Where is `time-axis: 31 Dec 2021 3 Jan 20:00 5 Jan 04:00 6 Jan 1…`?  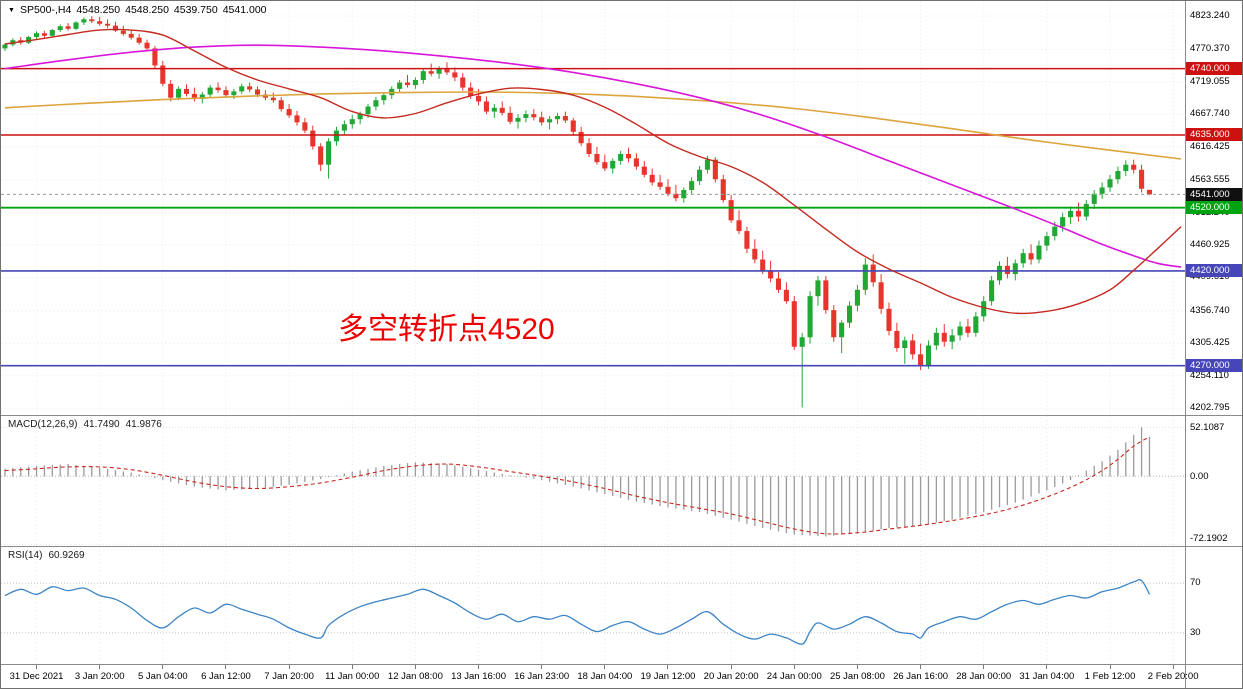
time-axis: 31 Dec 2021 3 Jan 20:00 5 Jan 04:00 6 Jan 1… is located at coordinates (621, 676).